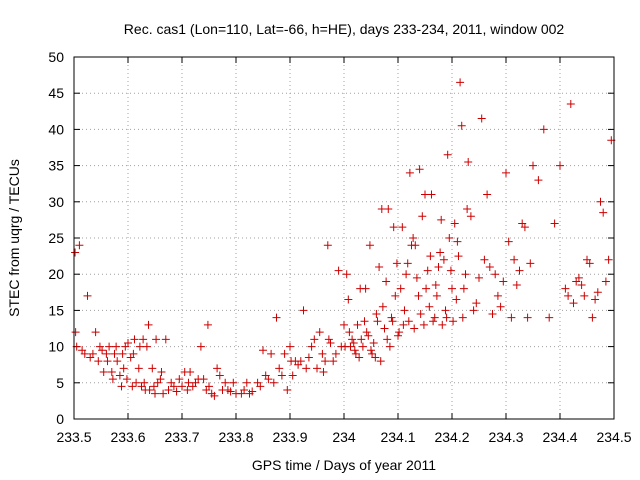  What do you see at coordinates (60, 383) in the screenshot?
I see `y-tick-label: 5` at bounding box center [60, 383].